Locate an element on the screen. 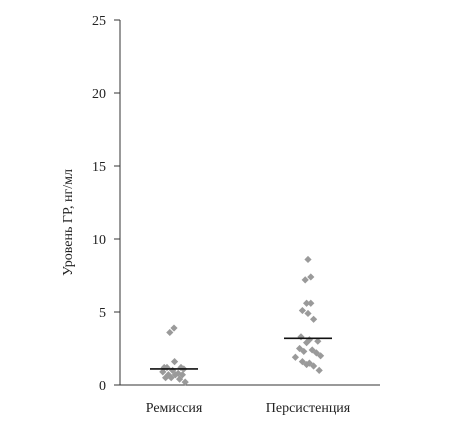 The height and width of the screenshot is (430, 449). y-ticks: 0 5 10 15 20 25 is located at coordinates (106, 204).